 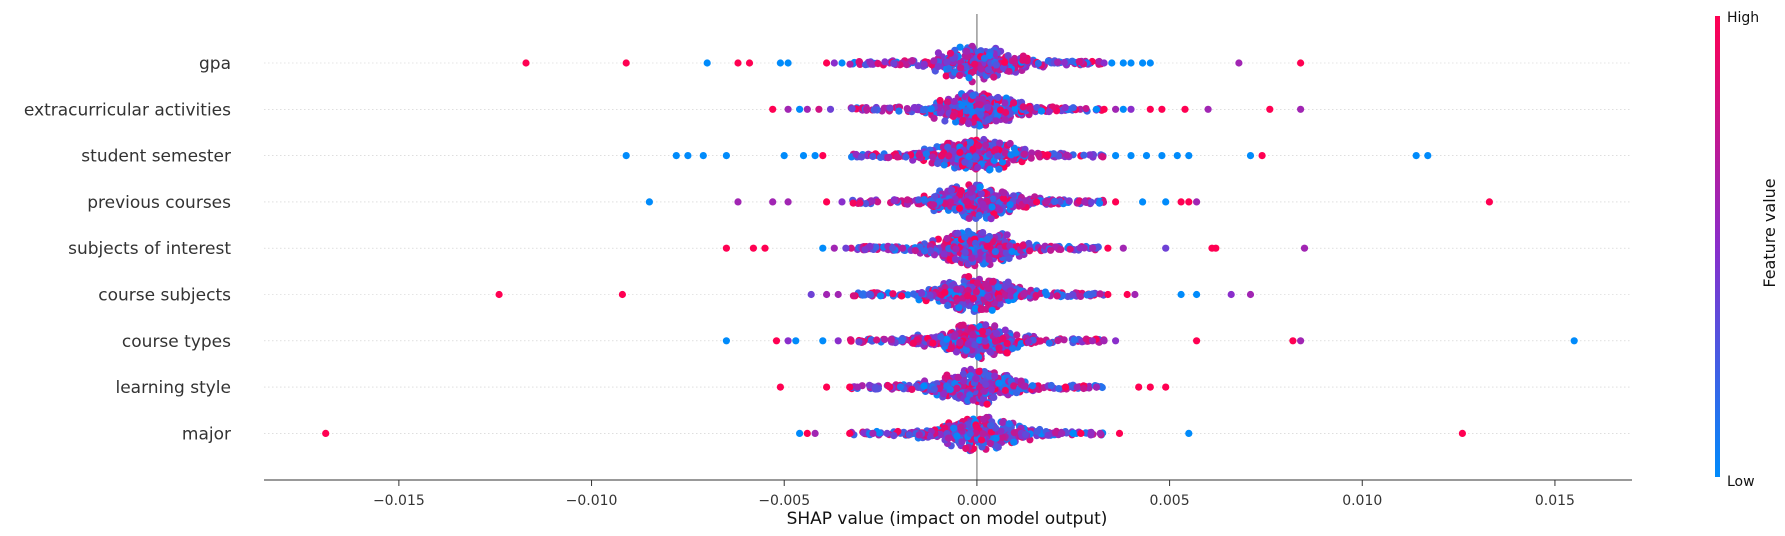 I want to click on x-tick-label: −0.015, so click(x=399, y=501).